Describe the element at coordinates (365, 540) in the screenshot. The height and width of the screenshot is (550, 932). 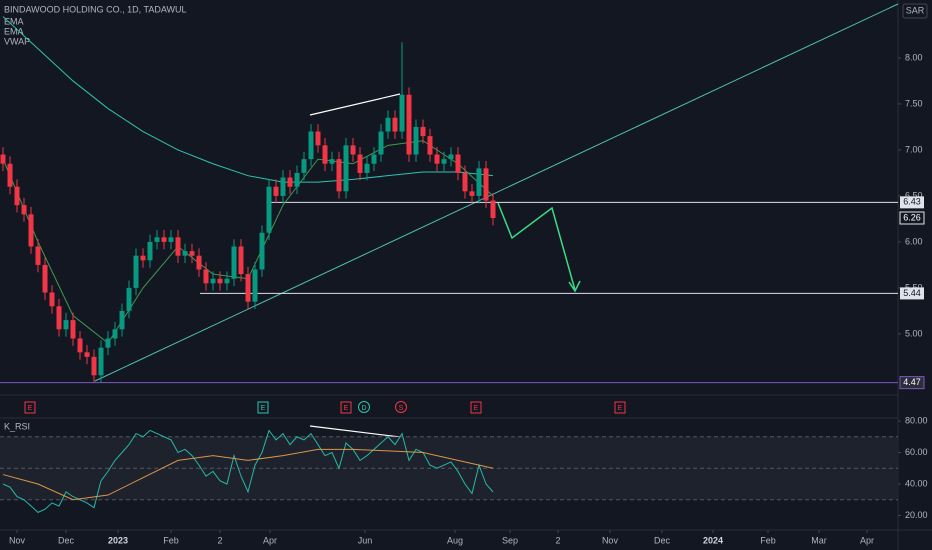
I see `x-tick-label: Jun` at that location.